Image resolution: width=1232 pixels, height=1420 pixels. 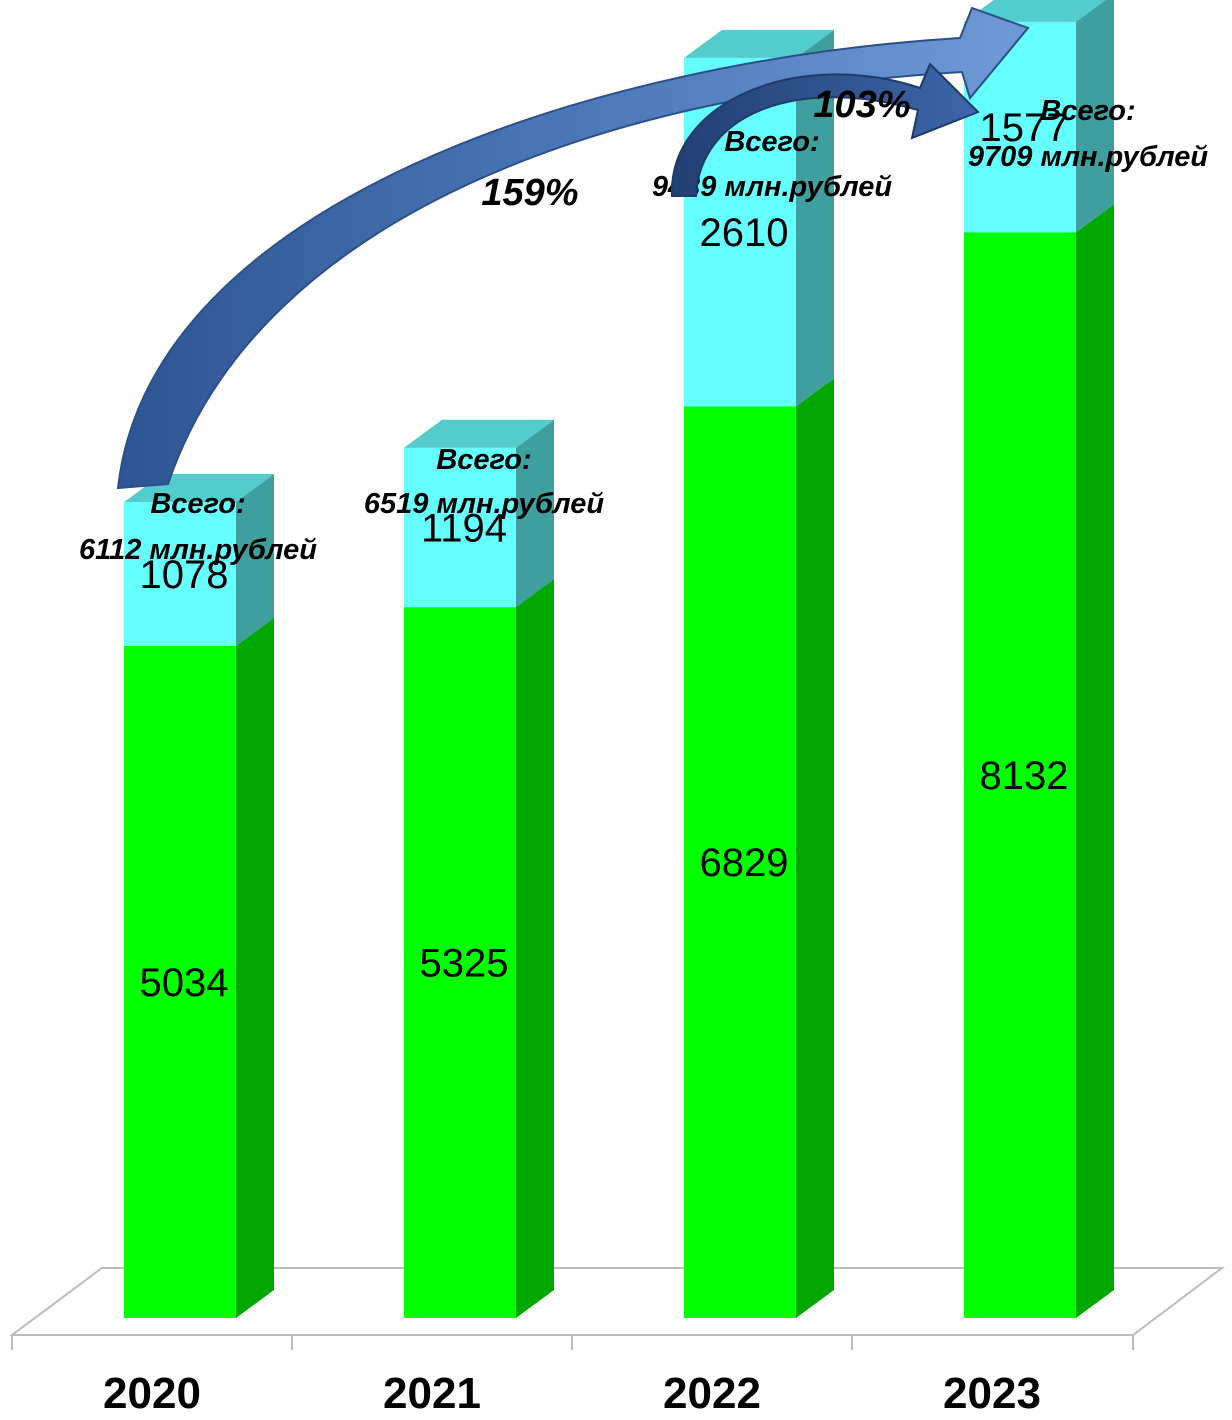 I want to click on bar-side-2020-s0, so click(x=255, y=967).